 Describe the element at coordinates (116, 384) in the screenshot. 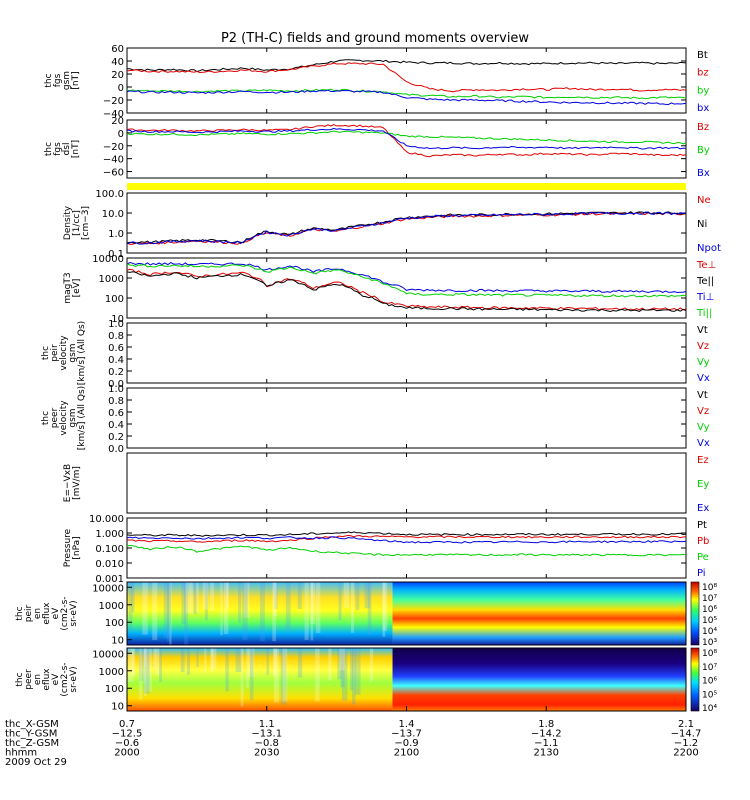

I see `y-tick-label: 0.0` at that location.